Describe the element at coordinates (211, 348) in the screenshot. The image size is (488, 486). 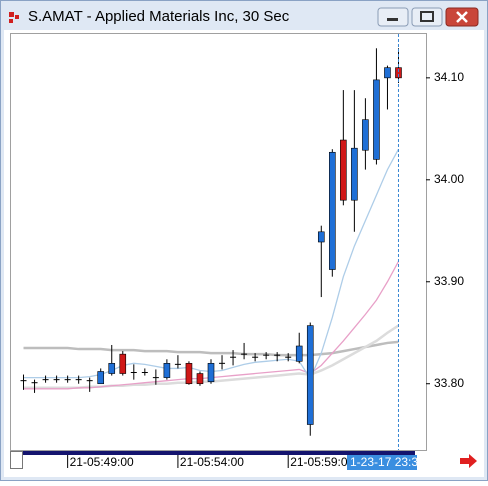
I see `indicator-line` at that location.